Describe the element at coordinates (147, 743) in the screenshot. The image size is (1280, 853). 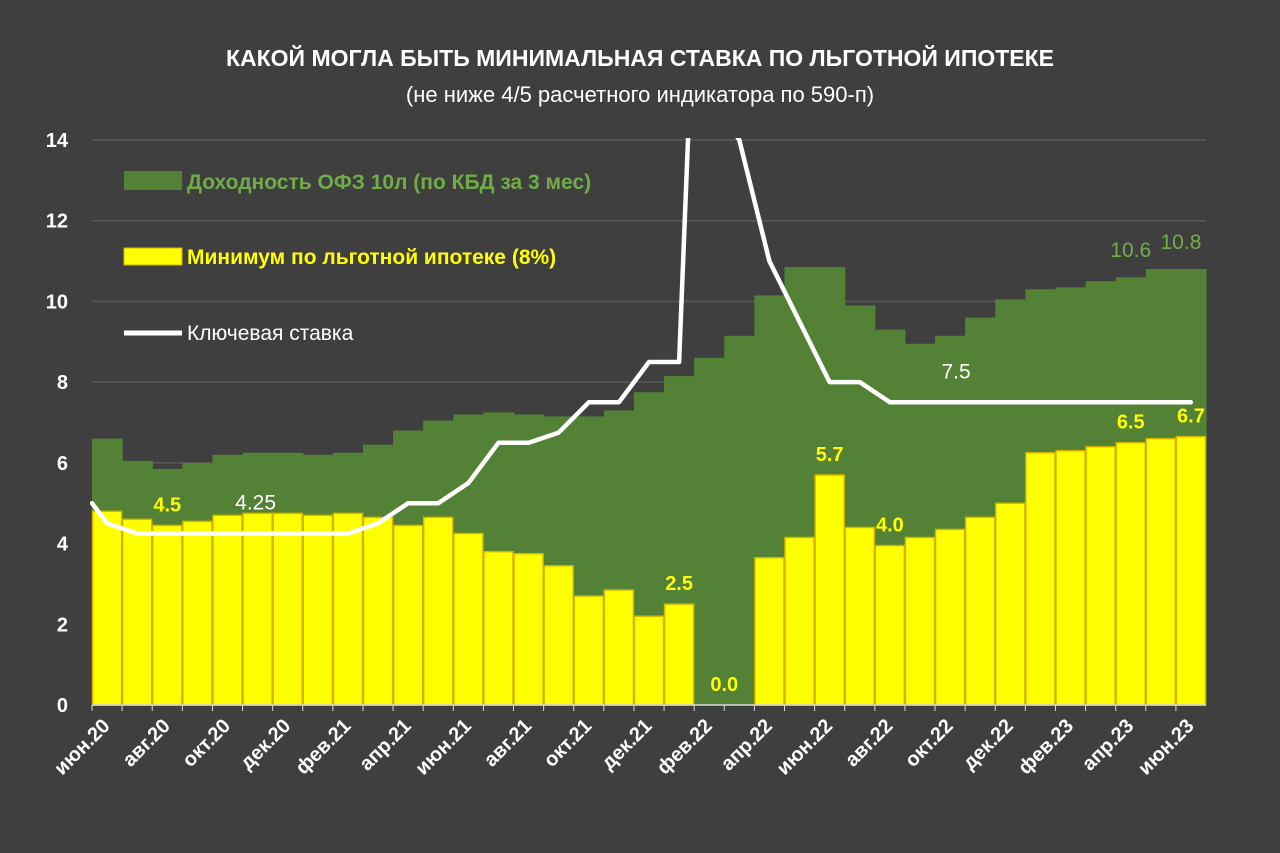
I see `x-tick-label: авг.20` at that location.